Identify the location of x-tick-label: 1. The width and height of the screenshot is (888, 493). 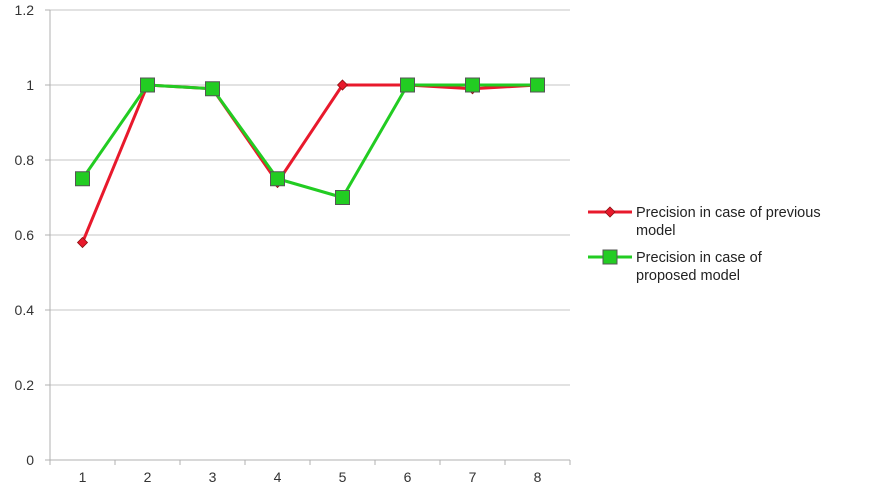
(83, 477).